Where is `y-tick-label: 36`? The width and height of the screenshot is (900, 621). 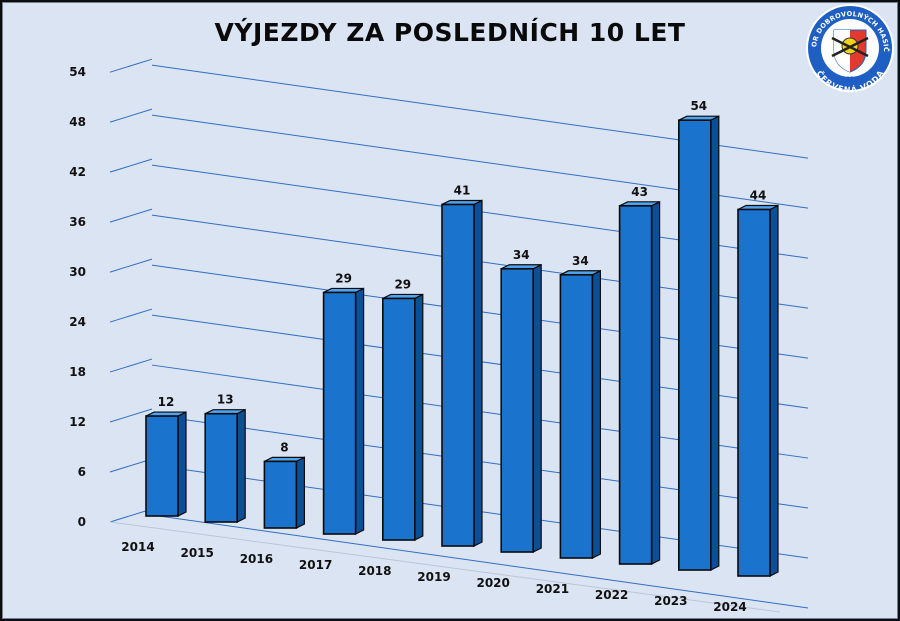
y-tick-label: 36 is located at coordinates (77, 222).